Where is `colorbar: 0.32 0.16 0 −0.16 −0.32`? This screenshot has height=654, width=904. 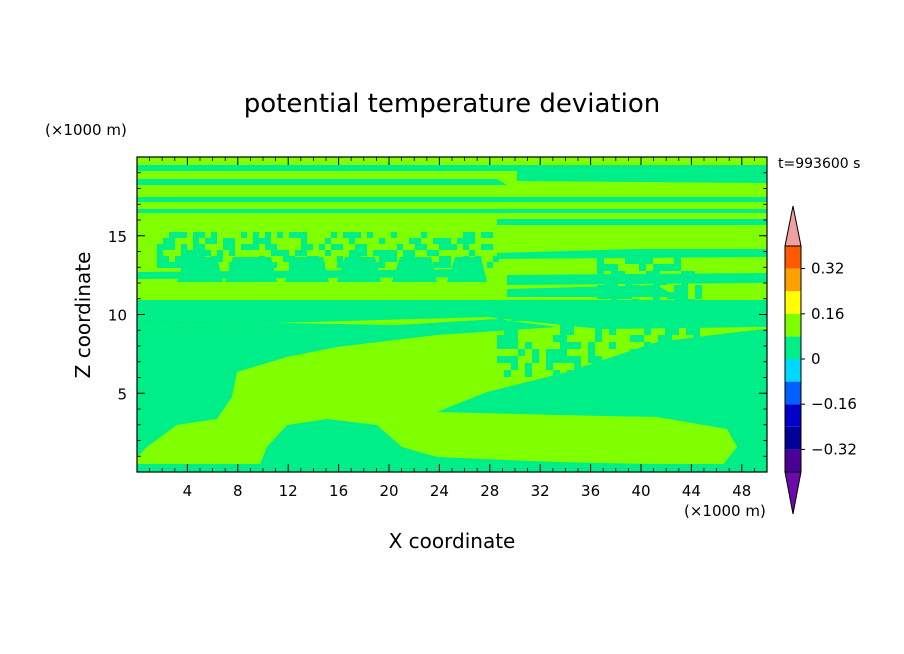 colorbar: 0.32 0.16 0 −0.16 −0.32 is located at coordinates (820, 360).